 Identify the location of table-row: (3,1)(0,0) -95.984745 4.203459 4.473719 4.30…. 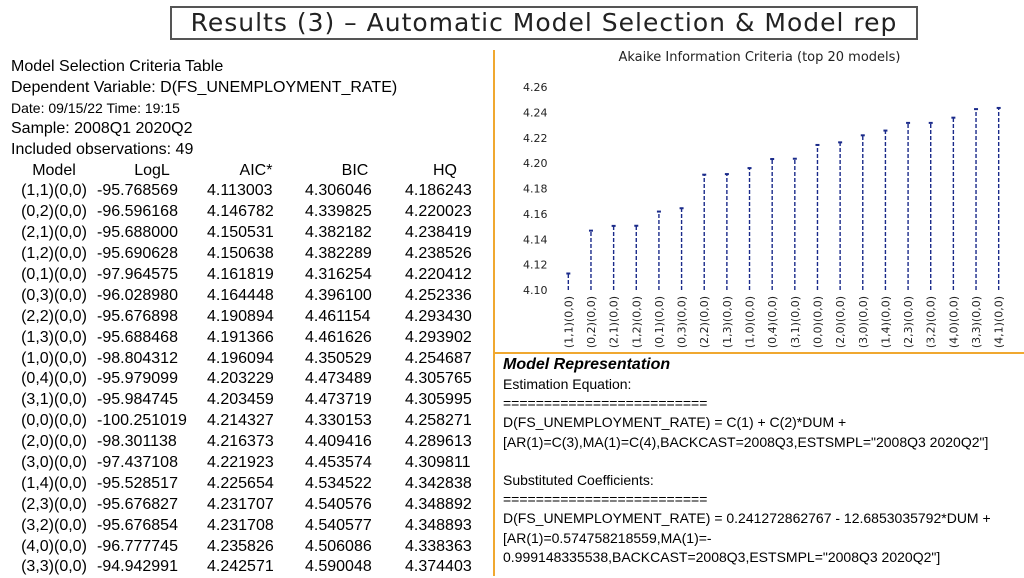
(248, 400).